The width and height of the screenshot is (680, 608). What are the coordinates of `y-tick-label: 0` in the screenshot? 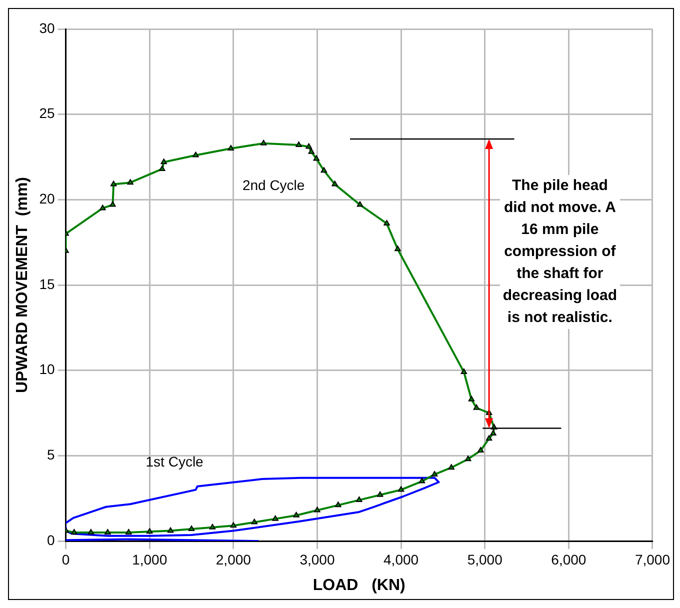 It's located at (50, 540).